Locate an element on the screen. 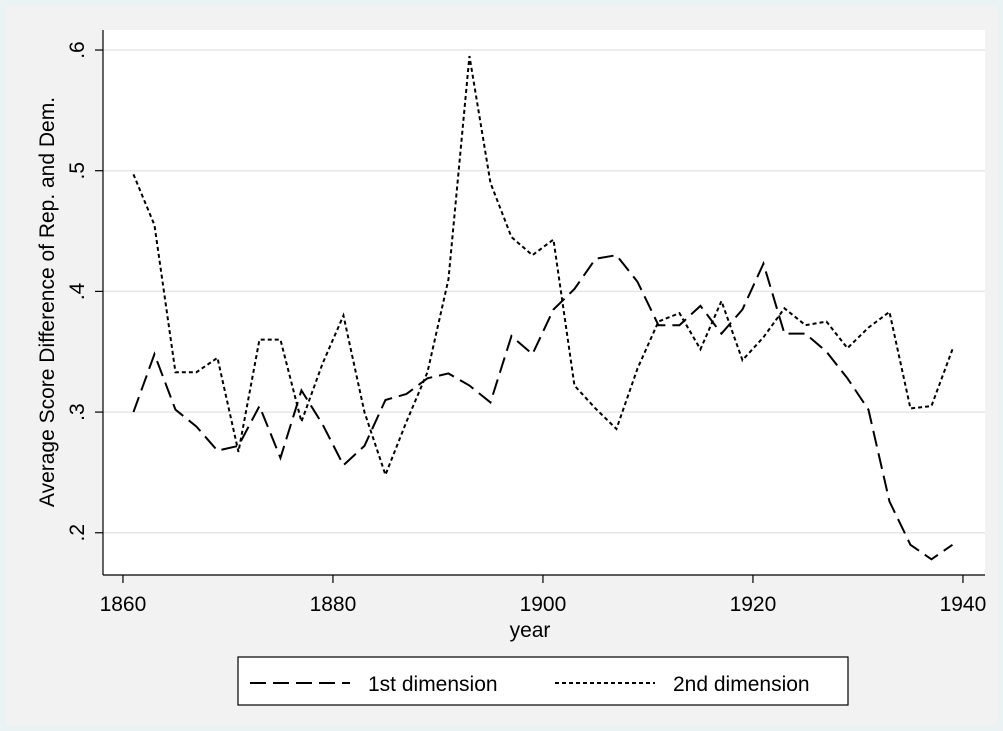  legend-label: 1st dimension is located at coordinates (433, 684).